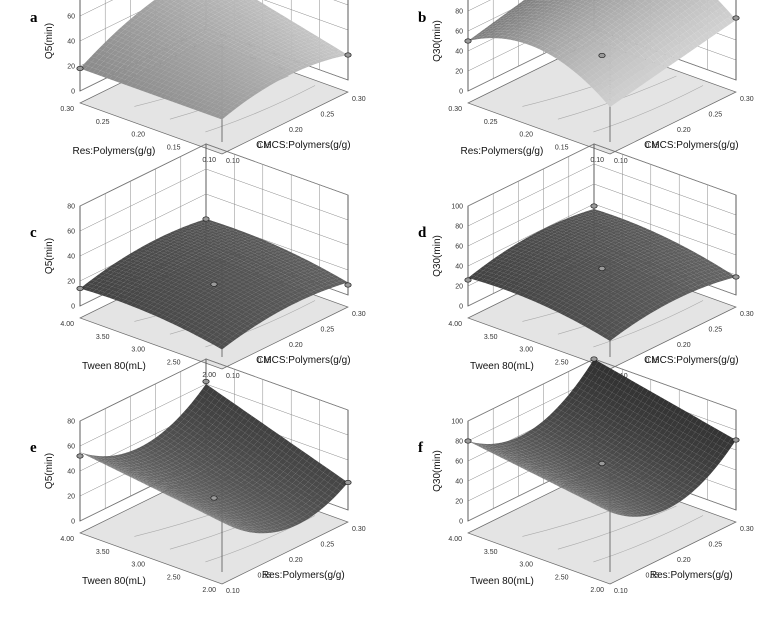 Image resolution: width=777 pixels, height=643 pixels. Describe the element at coordinates (73, 92) in the screenshot. I see `z-tick-label: 0` at that location.